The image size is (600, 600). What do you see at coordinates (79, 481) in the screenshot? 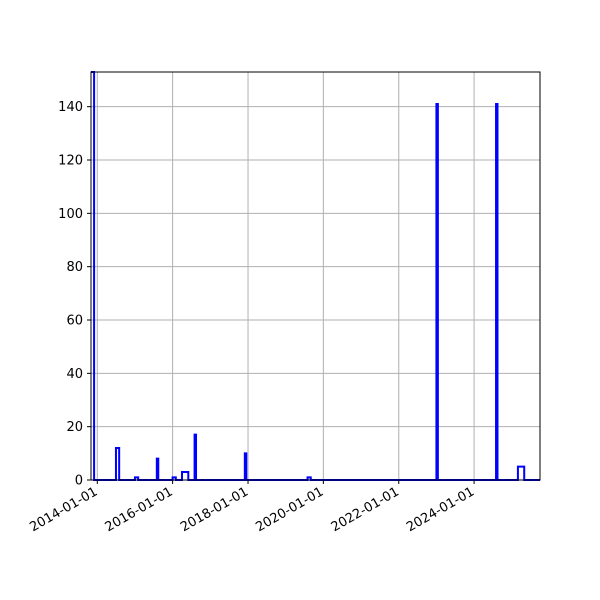
I see `y-tick-label: 0` at bounding box center [79, 481].